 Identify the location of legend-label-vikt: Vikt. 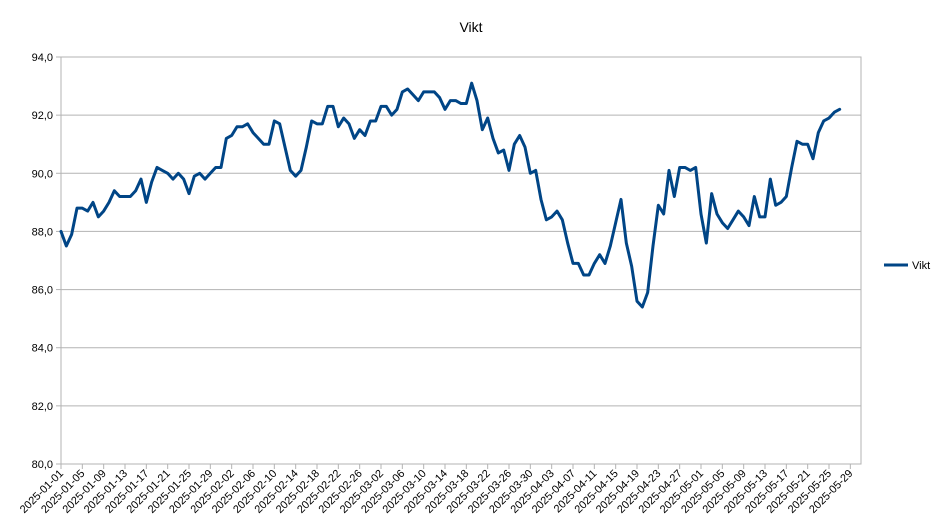
(921, 266).